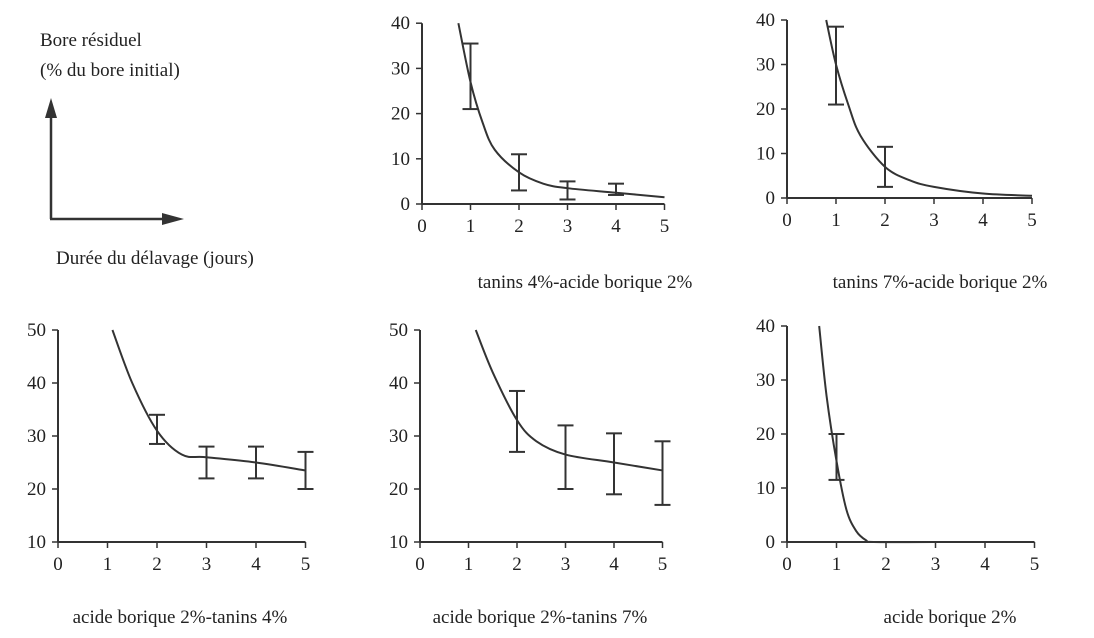  Describe the element at coordinates (173, 219) in the screenshot. I see `key-x-arrowhead-icon` at that location.